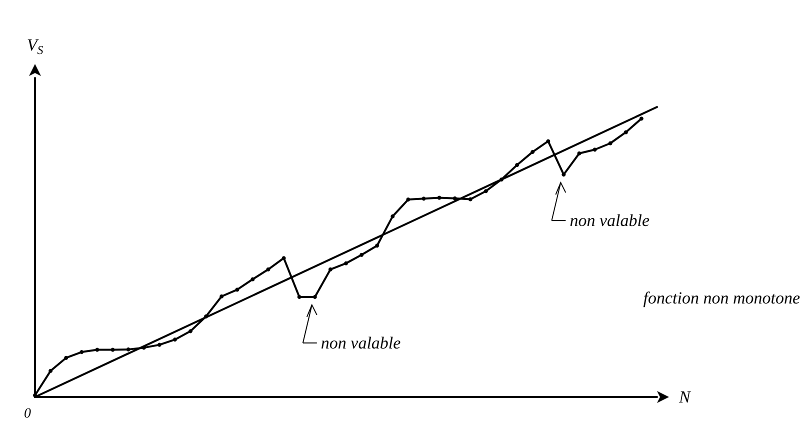  What do you see at coordinates (27, 414) in the screenshot?
I see `text: 0` at bounding box center [27, 414].